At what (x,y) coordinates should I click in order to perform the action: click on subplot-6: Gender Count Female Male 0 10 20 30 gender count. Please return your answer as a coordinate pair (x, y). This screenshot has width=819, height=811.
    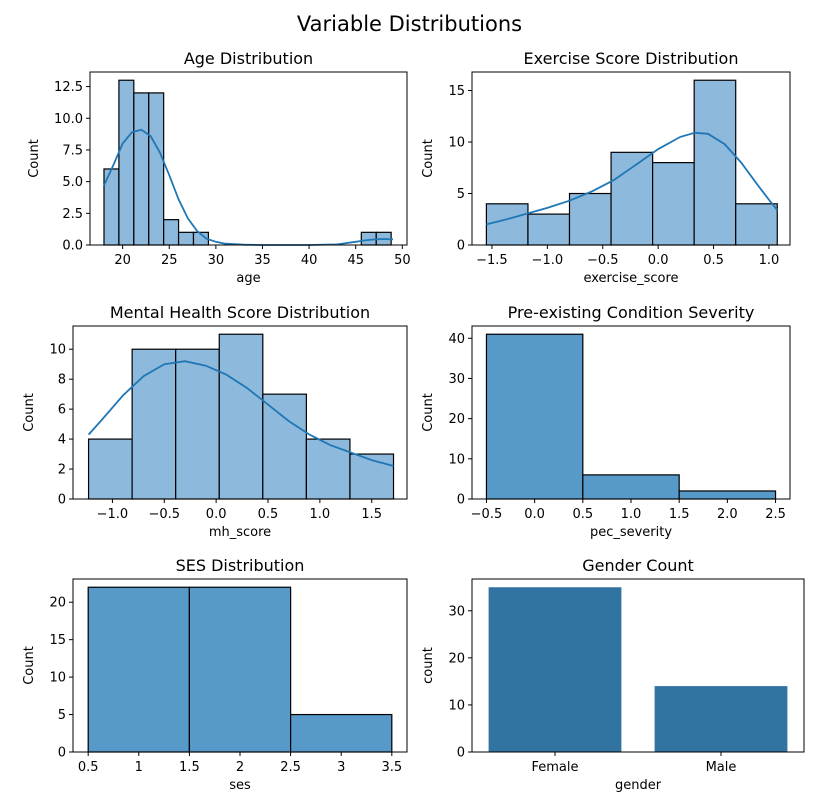
    Looking at the image, I should click on (613, 674).